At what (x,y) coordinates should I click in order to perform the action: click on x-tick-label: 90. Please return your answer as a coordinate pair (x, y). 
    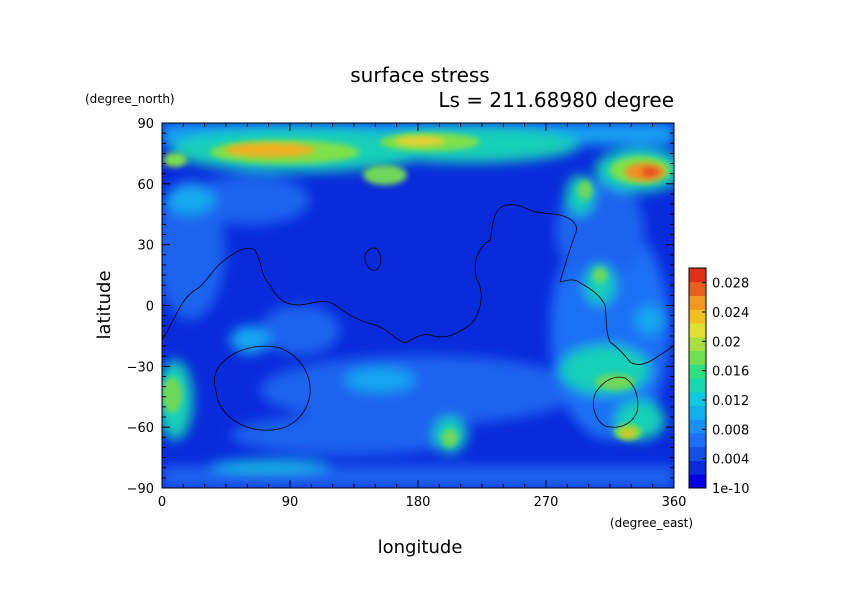
    Looking at the image, I should click on (290, 502).